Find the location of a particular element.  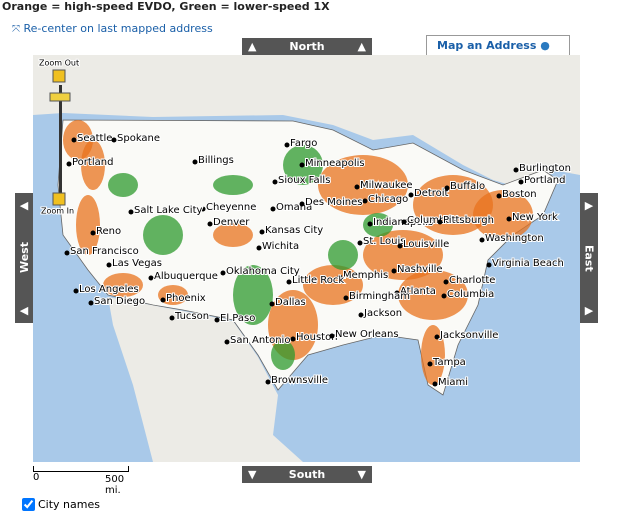

city-names-option: City names is located at coordinates (61, 504).